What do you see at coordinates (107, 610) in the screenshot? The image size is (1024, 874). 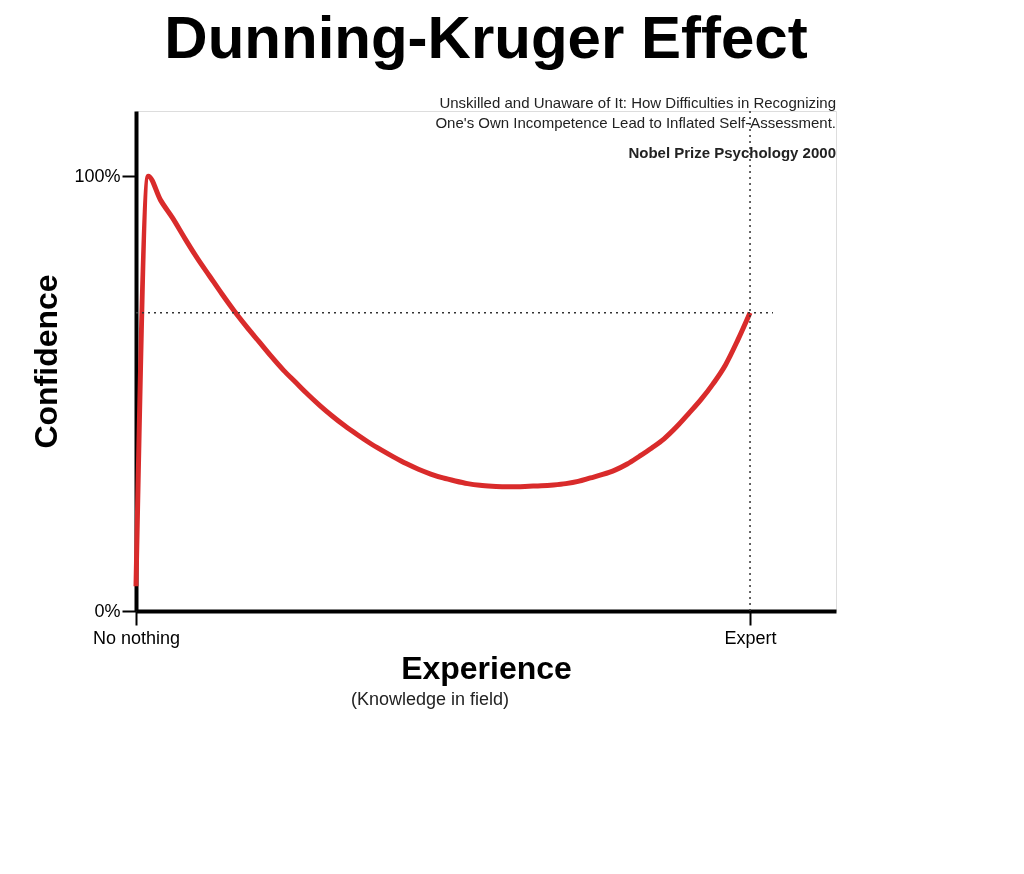 I see `y-tick-label: 0%` at bounding box center [107, 610].